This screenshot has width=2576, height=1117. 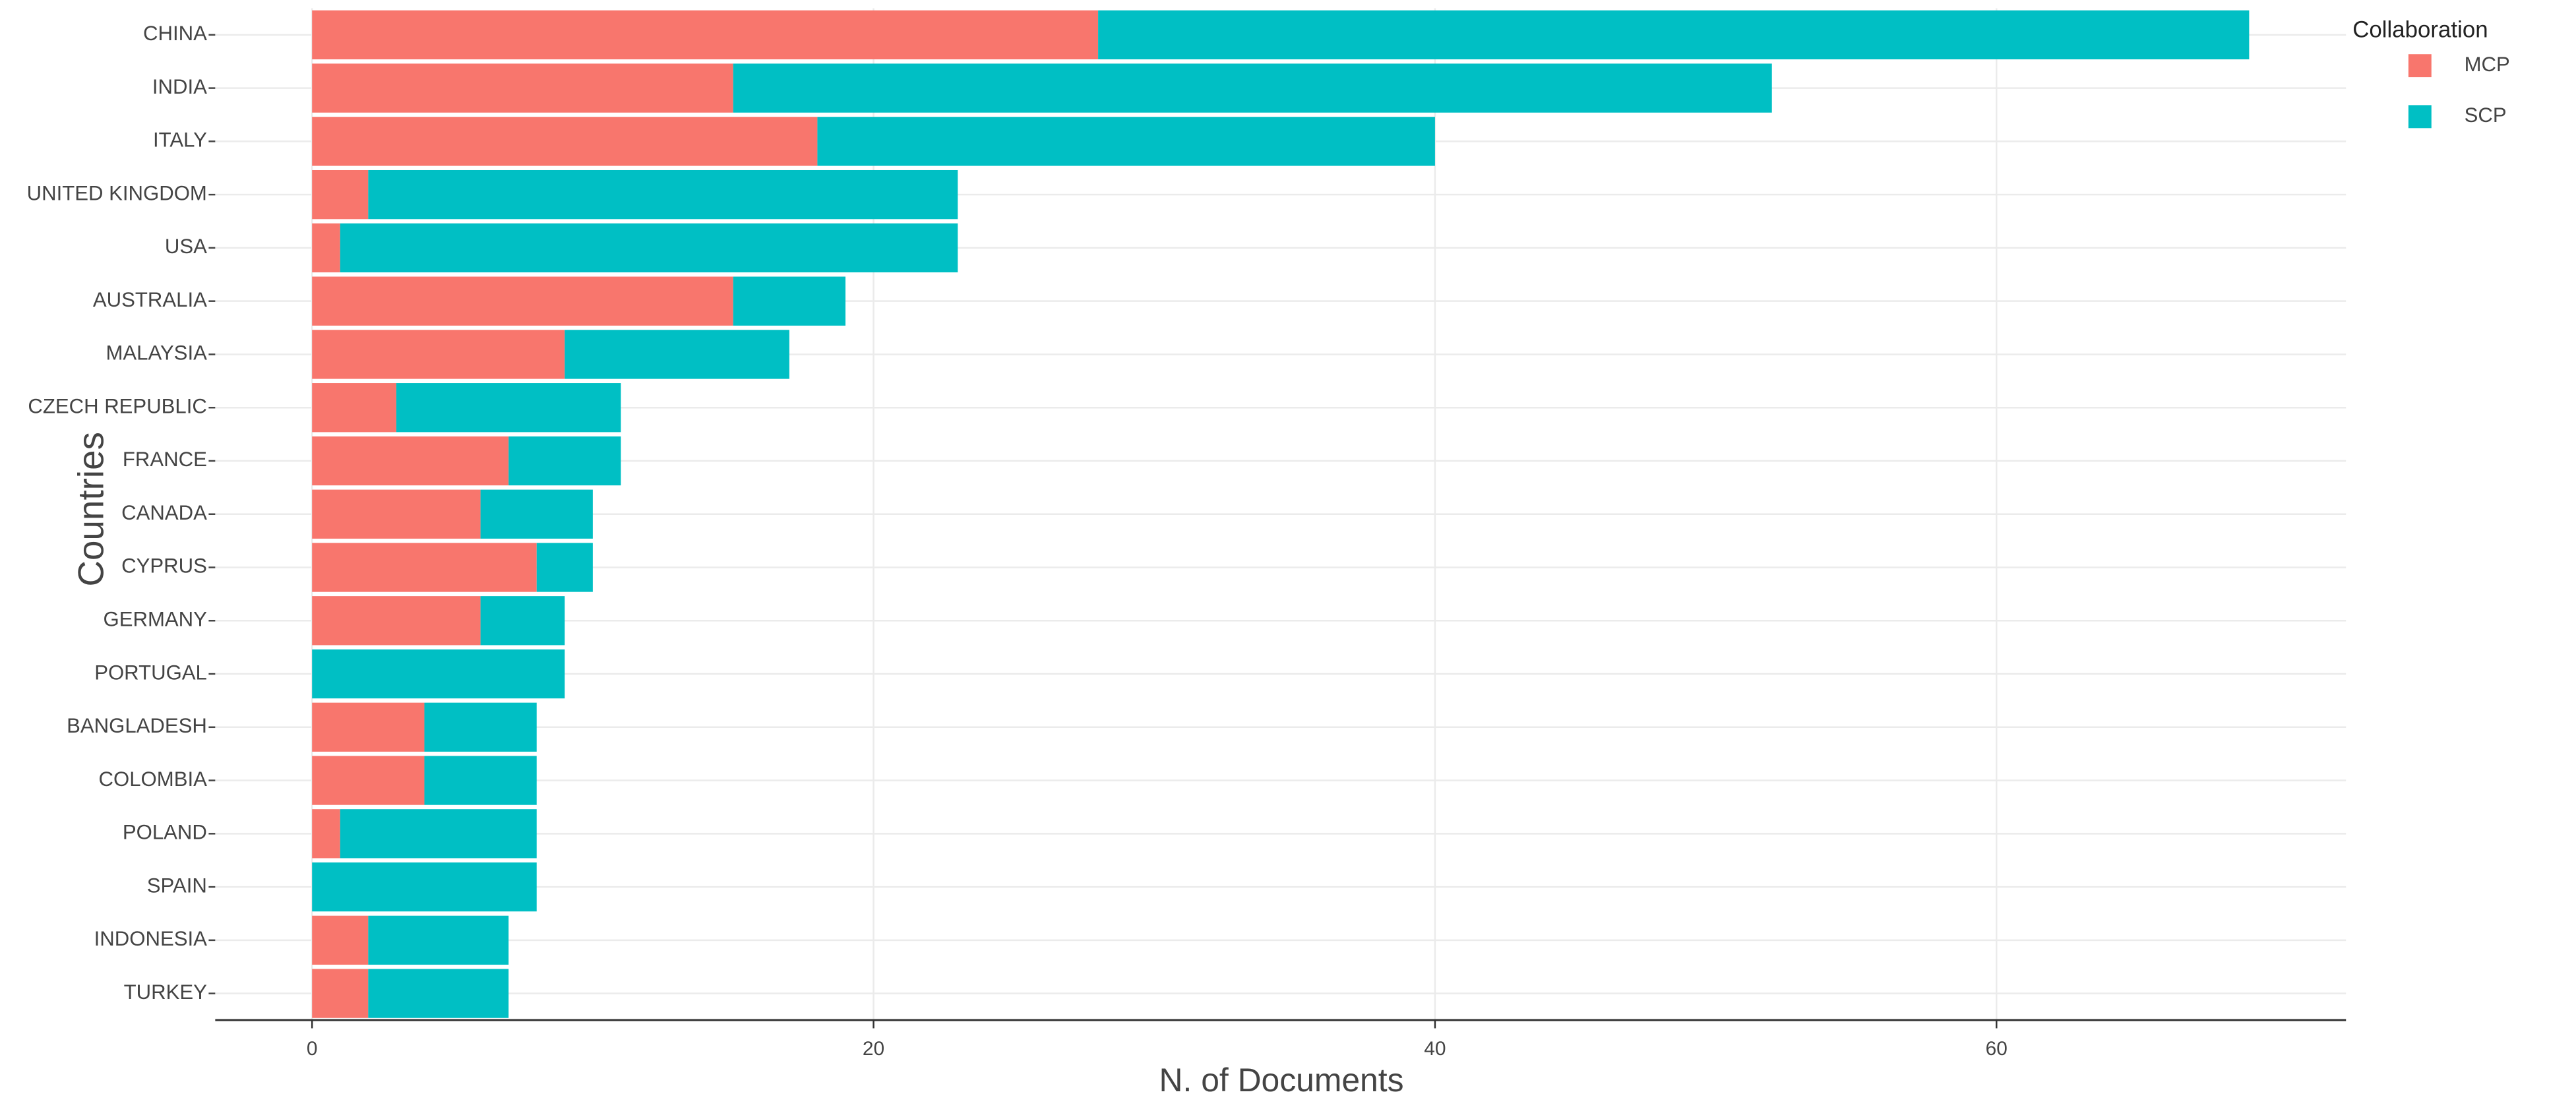 I want to click on y-tick-label: INDONESIA, so click(x=150, y=939).